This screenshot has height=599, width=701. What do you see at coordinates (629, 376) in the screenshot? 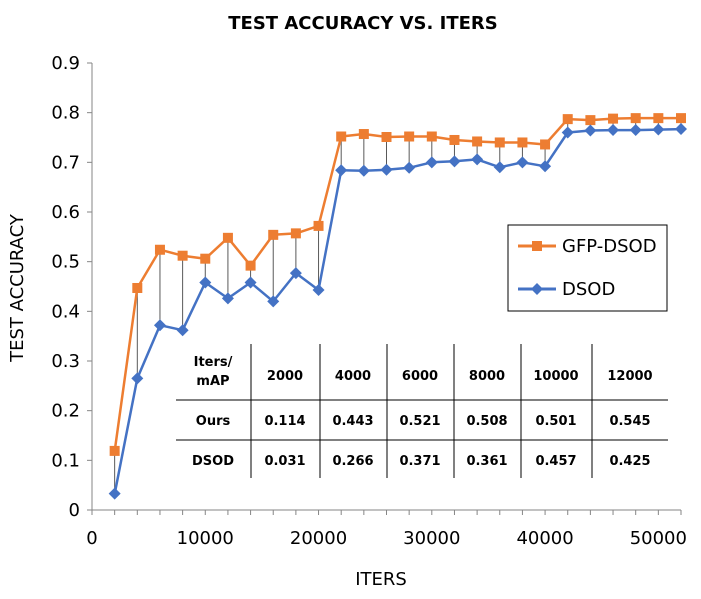
I see `table-header-cell: 12000` at bounding box center [629, 376].